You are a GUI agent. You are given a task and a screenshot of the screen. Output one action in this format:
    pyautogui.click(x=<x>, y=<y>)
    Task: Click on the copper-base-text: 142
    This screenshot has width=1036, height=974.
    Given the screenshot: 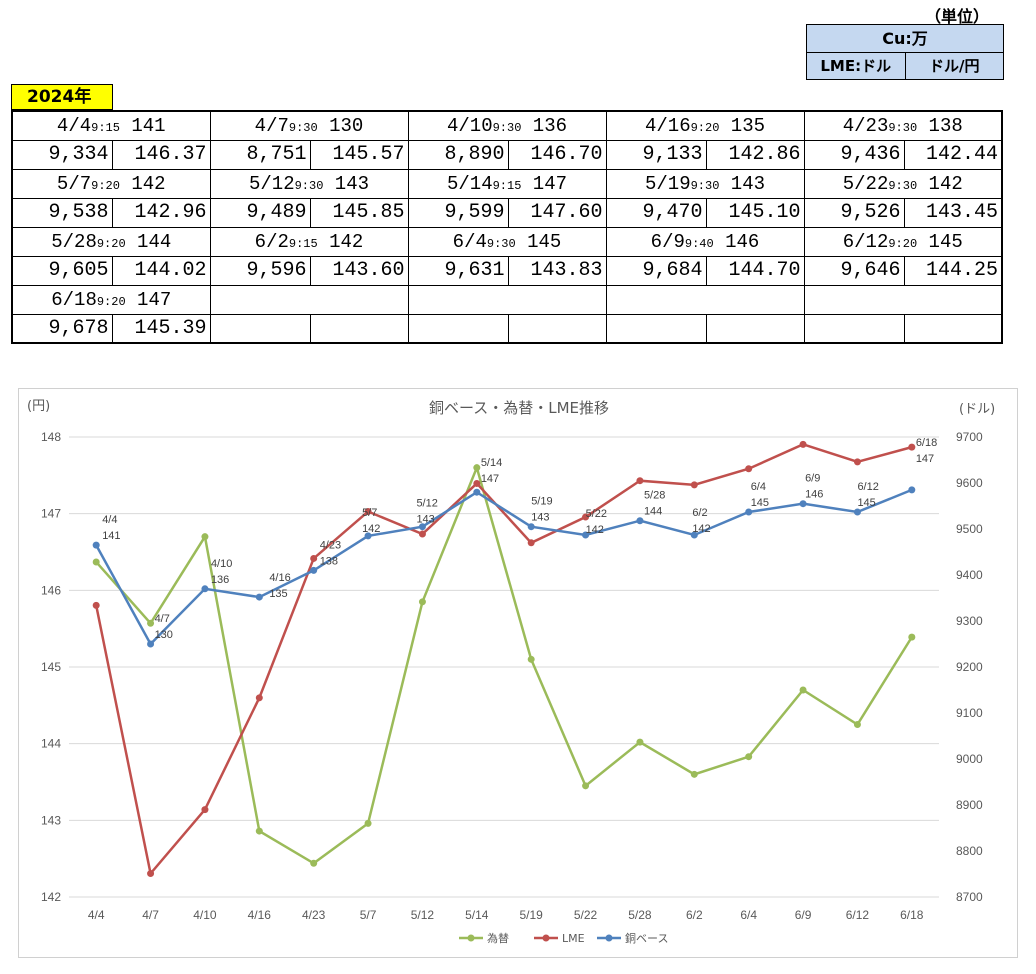 What is the action you would take?
    pyautogui.click(x=142, y=183)
    